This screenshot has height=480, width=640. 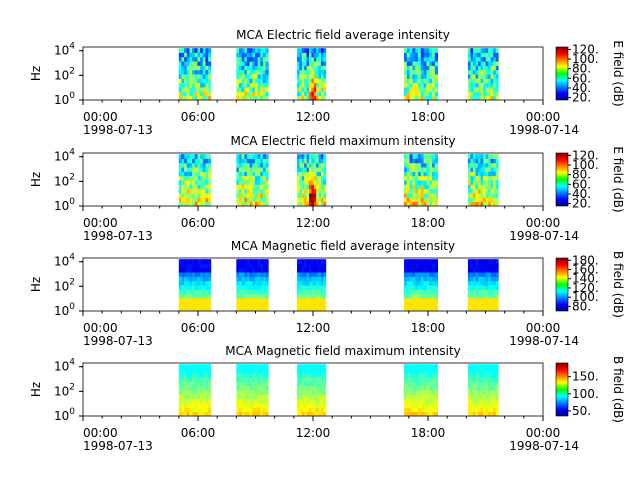 What do you see at coordinates (64, 74) in the screenshot?
I see `y-tick-label: 102` at bounding box center [64, 74].